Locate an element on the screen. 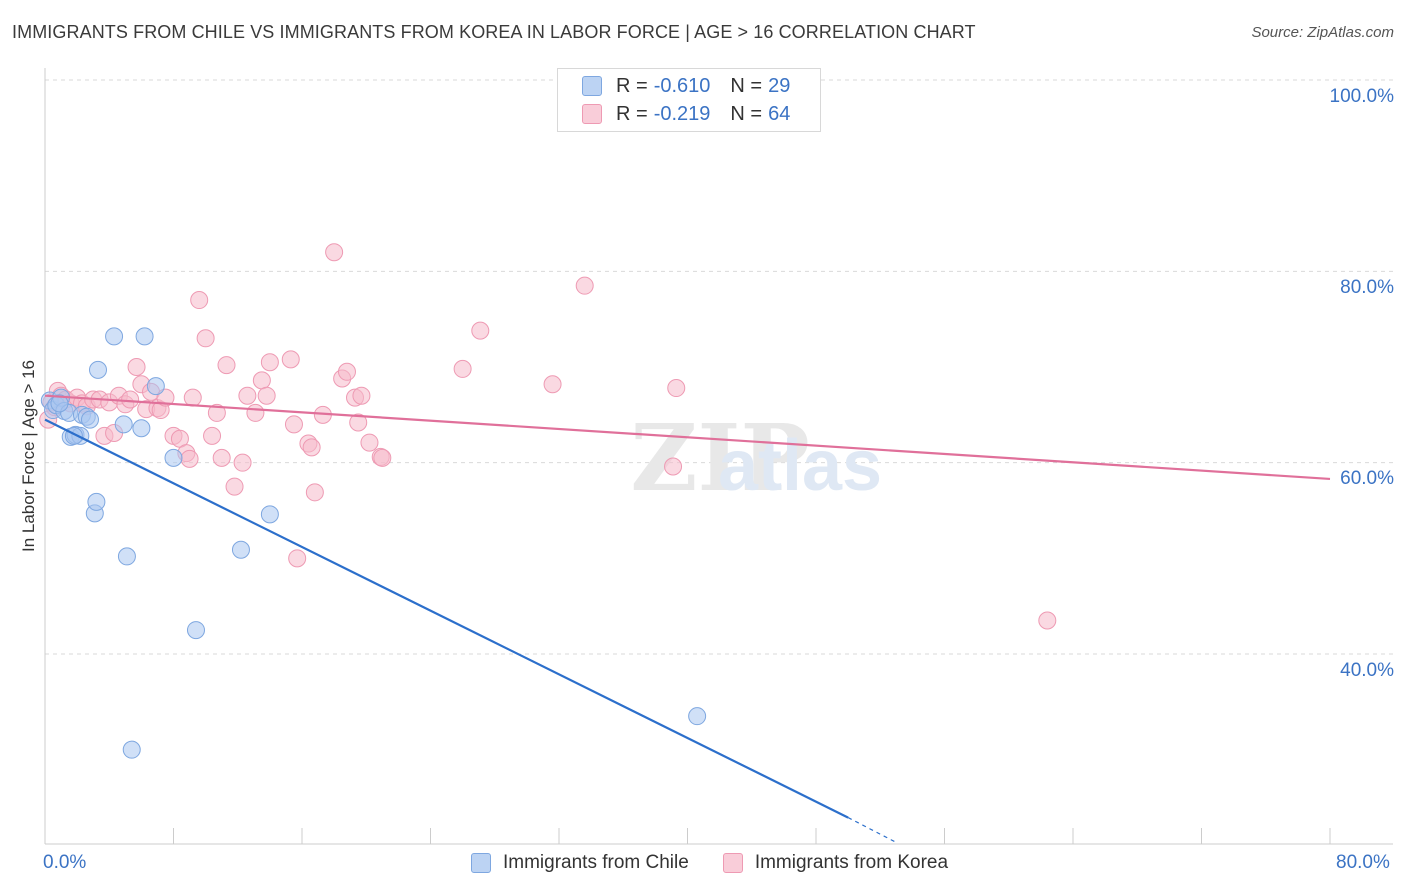 The width and height of the screenshot is (1406, 892). source-label: Source: ZipAtlas.com is located at coordinates (1322, 32).